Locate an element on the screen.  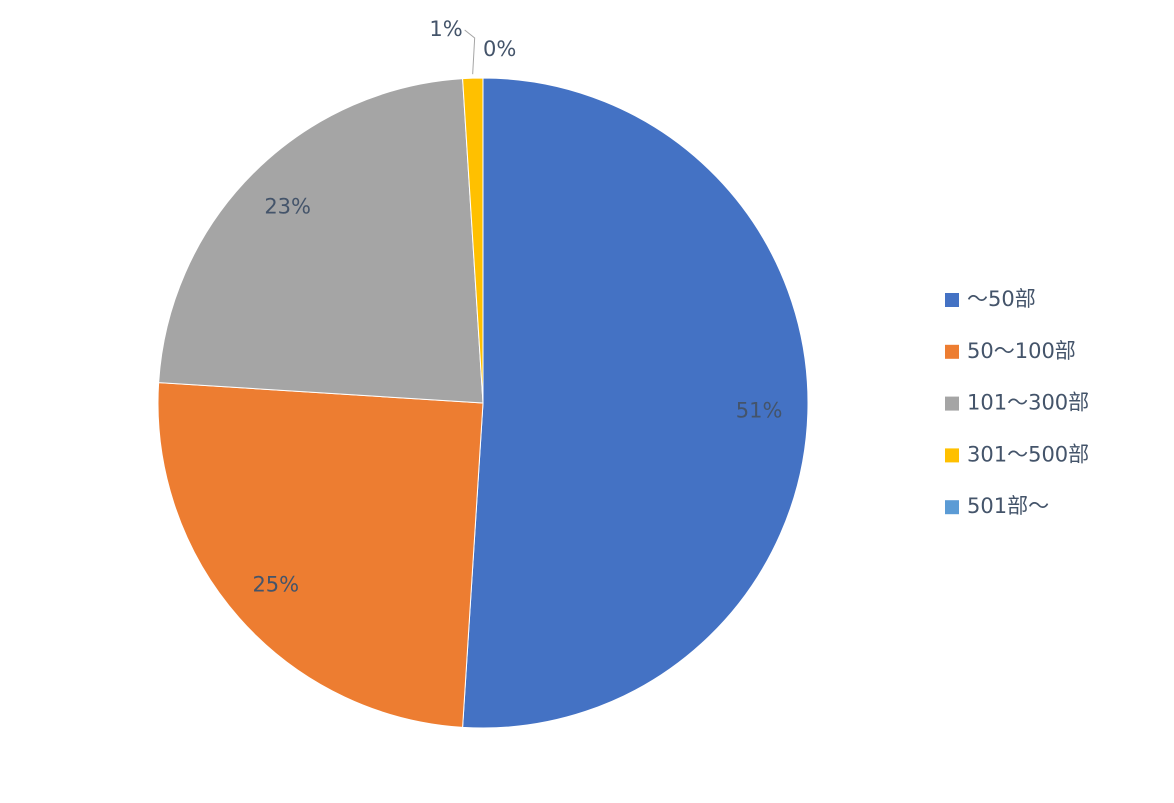
data-label: 51% is located at coordinates (759, 411).